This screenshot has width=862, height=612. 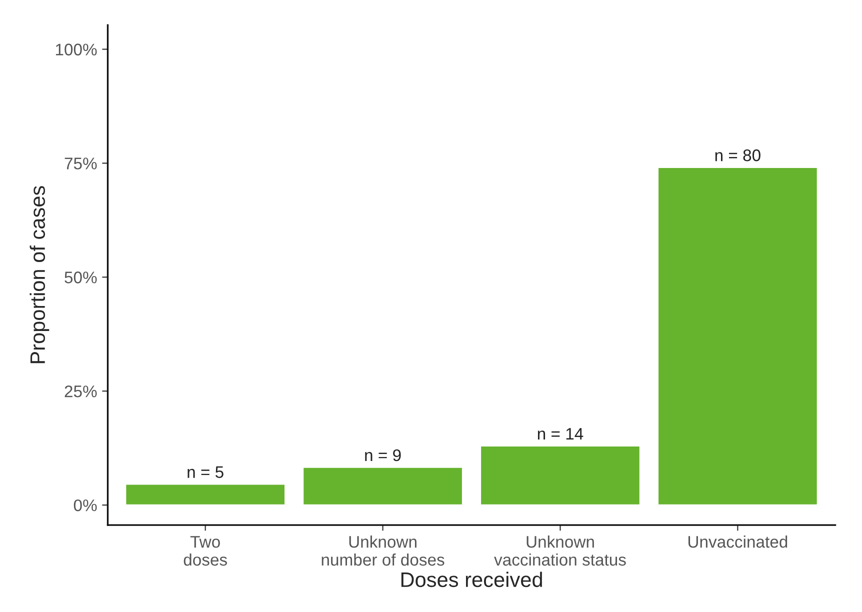 What do you see at coordinates (560, 551) in the screenshot?
I see `x-tick-label: Unknown vaccination status` at bounding box center [560, 551].